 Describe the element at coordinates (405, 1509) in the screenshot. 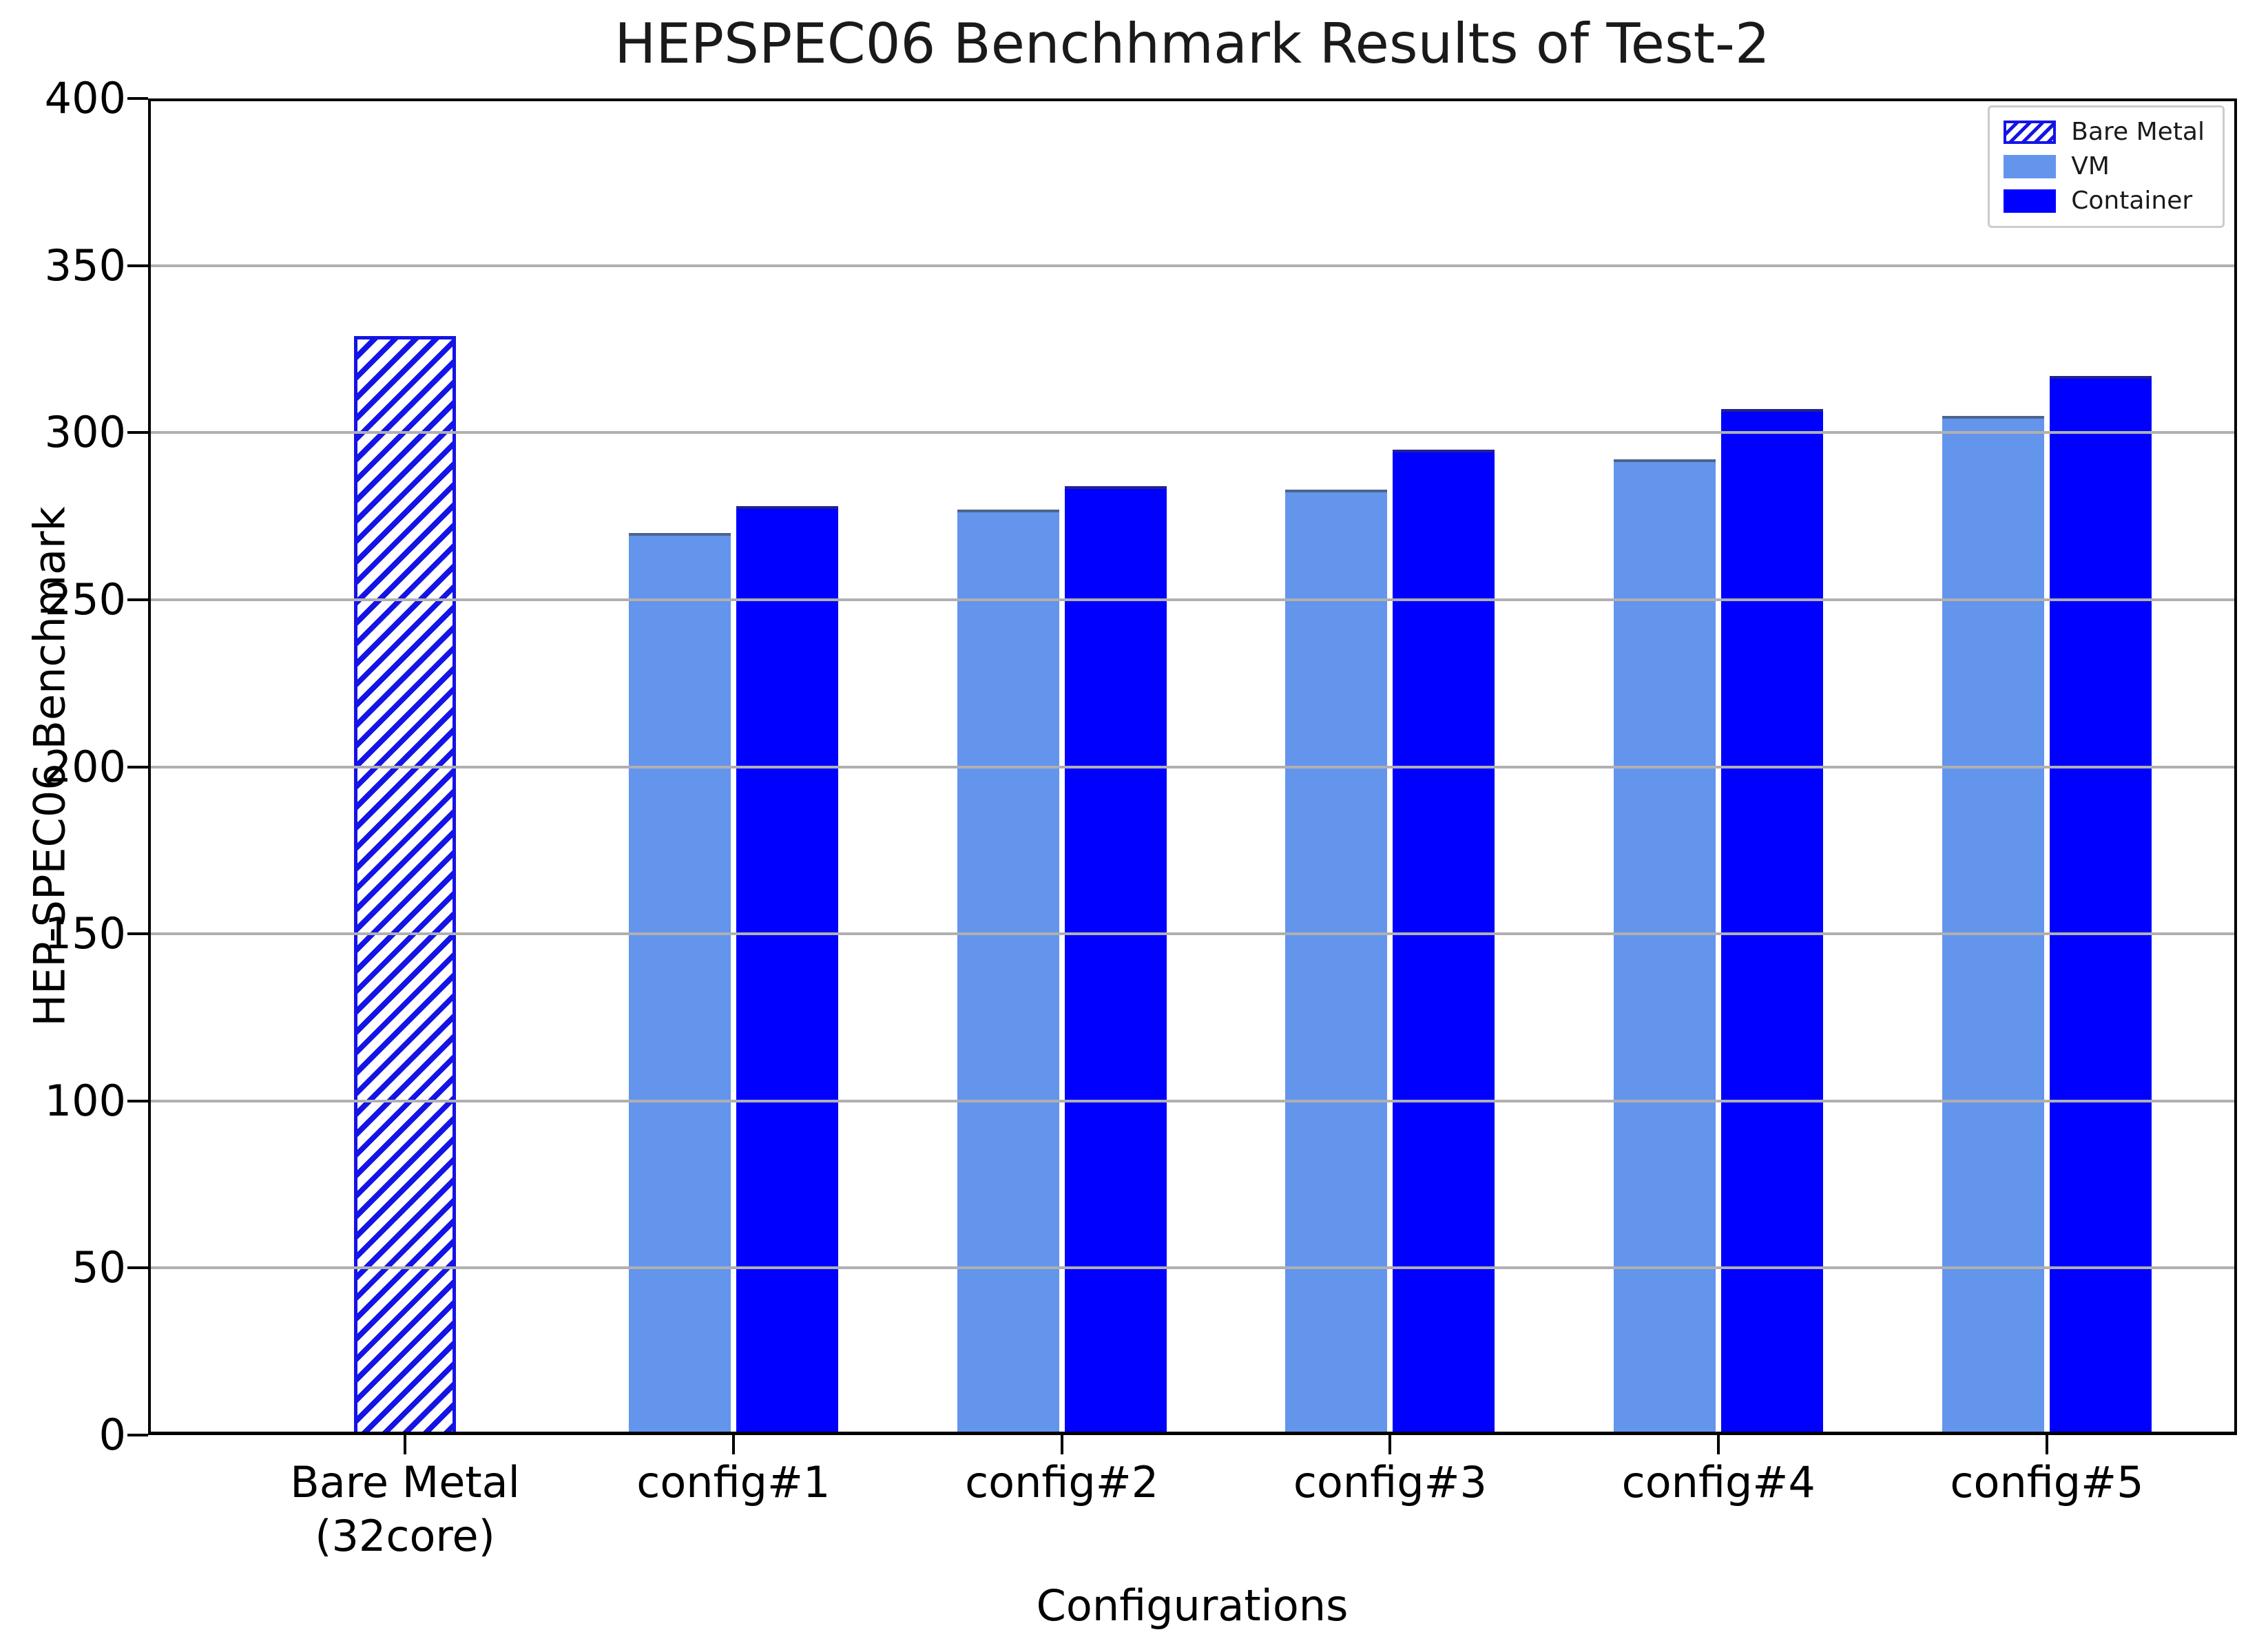

I see `x-tick-label-bare-metal-32core: Bare Metal (32core)` at that location.